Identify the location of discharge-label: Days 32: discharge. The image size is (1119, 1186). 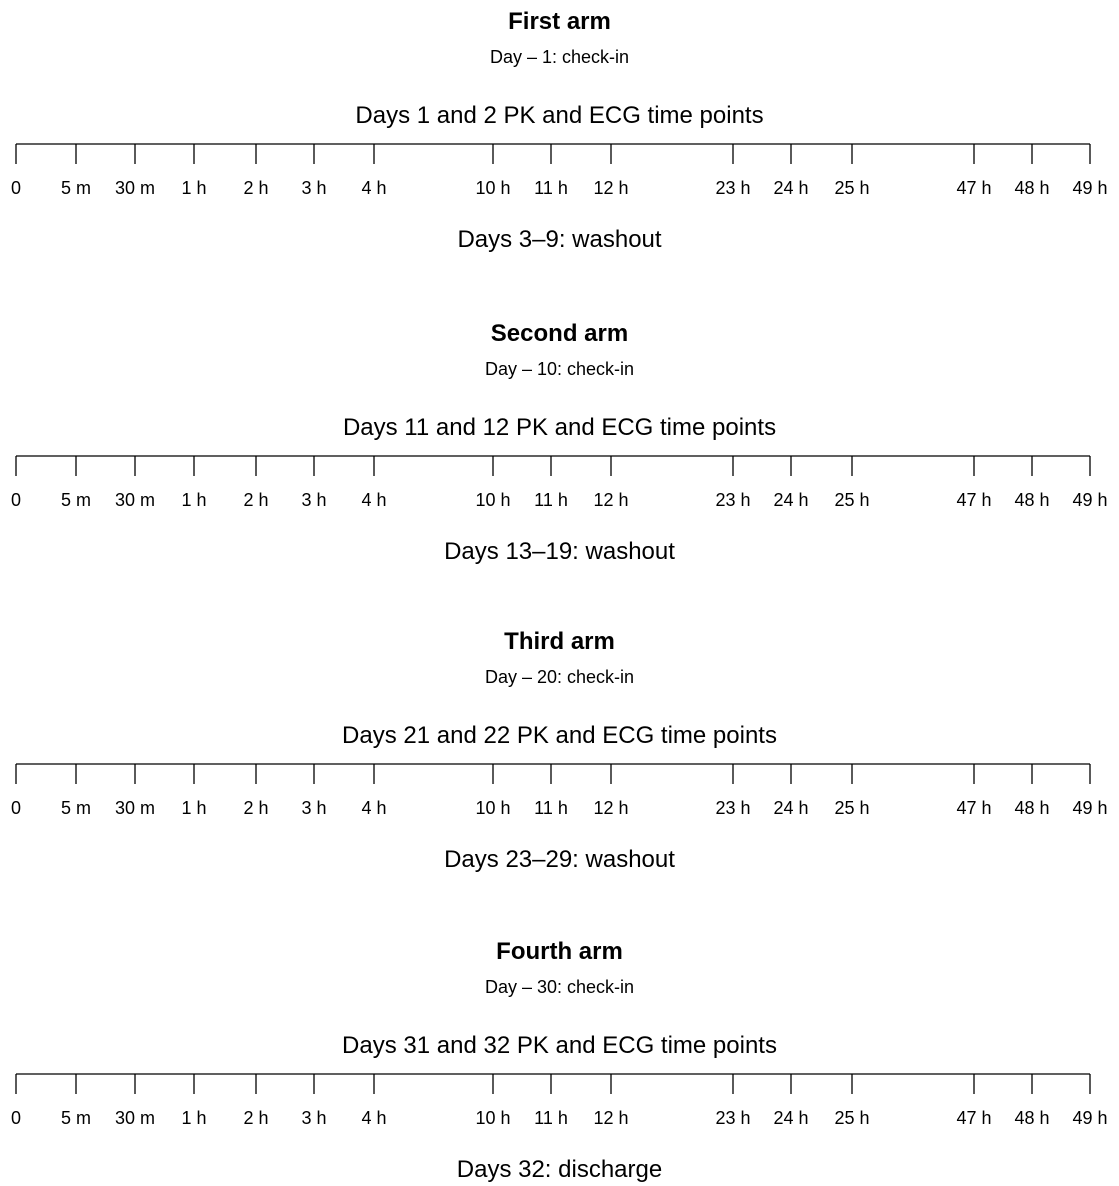
(559, 1169).